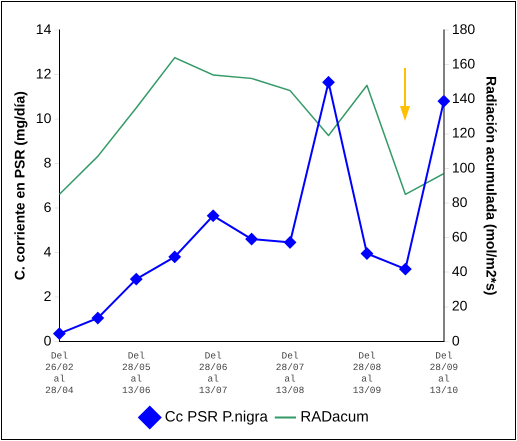 The image size is (517, 441). What do you see at coordinates (460, 306) in the screenshot?
I see `y2-tick-label: 20` at bounding box center [460, 306].